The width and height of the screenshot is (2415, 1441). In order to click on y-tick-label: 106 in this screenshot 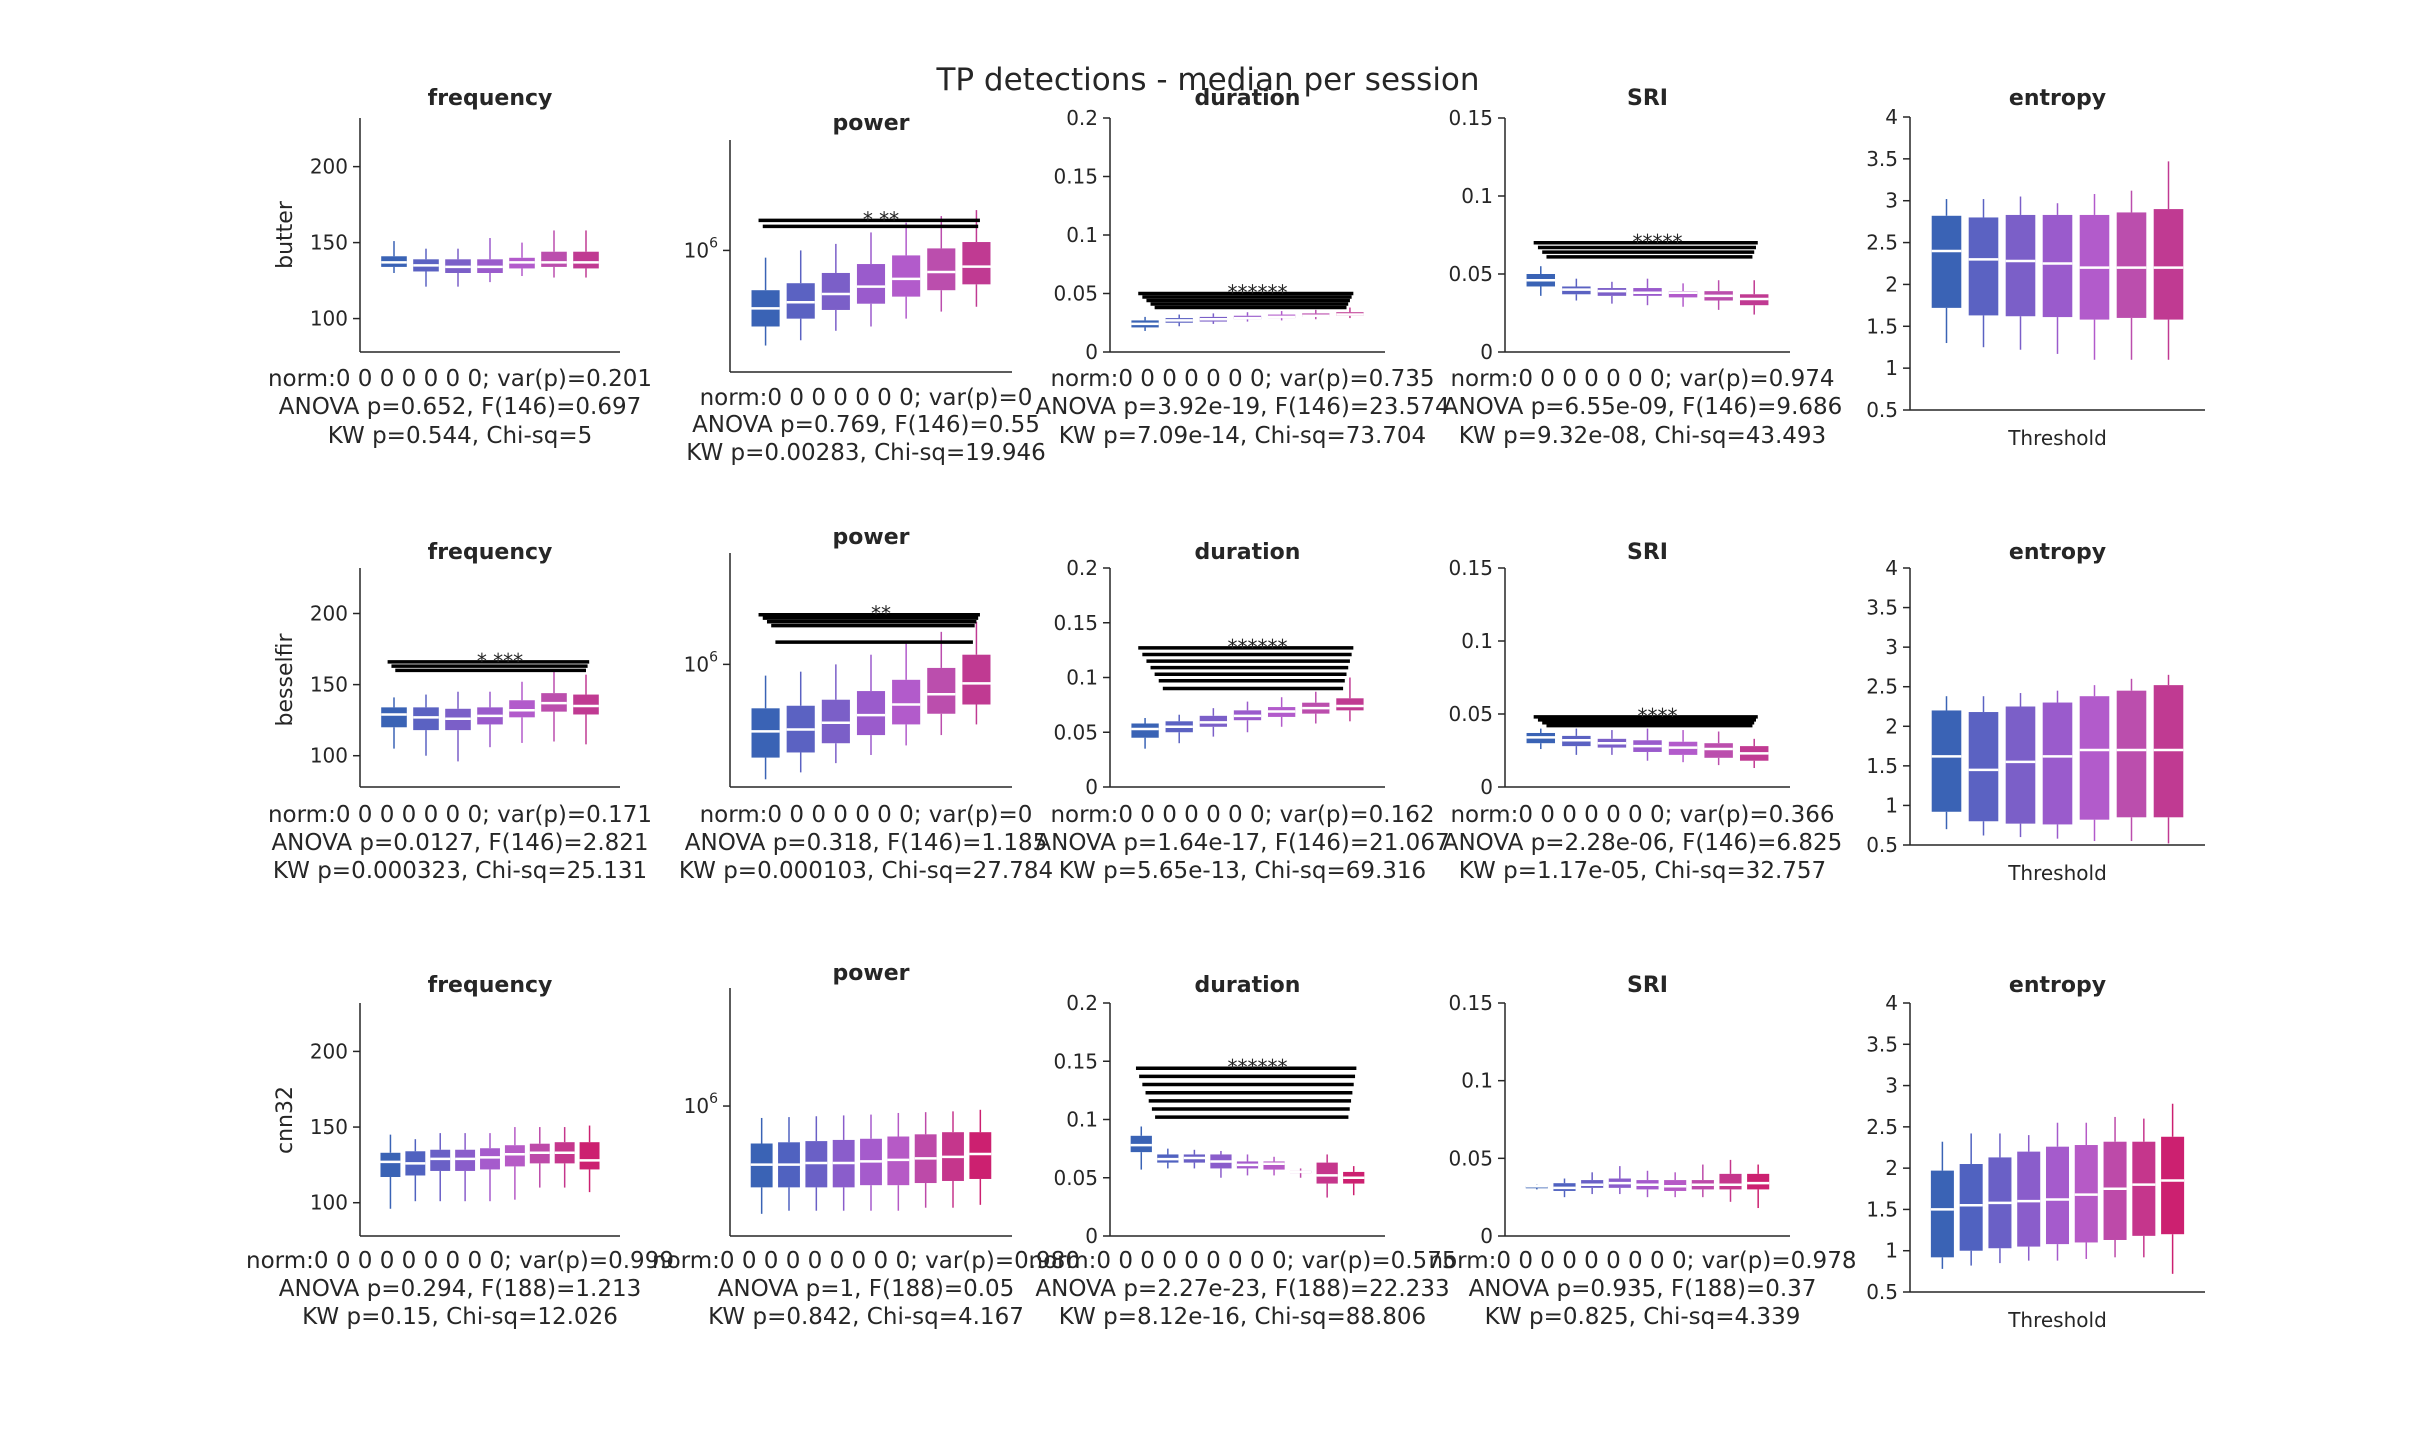, I will do `click(701, 1104)`.